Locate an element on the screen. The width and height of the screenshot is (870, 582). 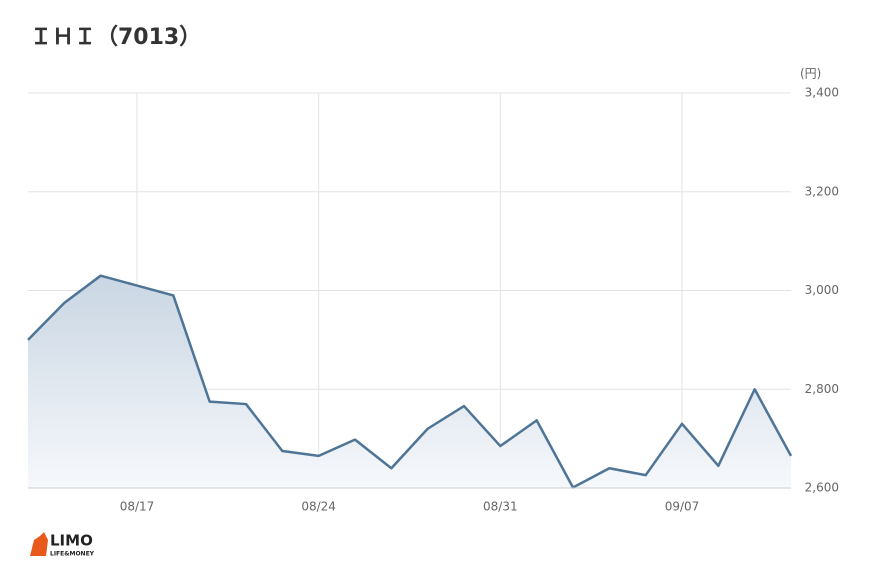
x-tick-label: 08/17 is located at coordinates (137, 507).